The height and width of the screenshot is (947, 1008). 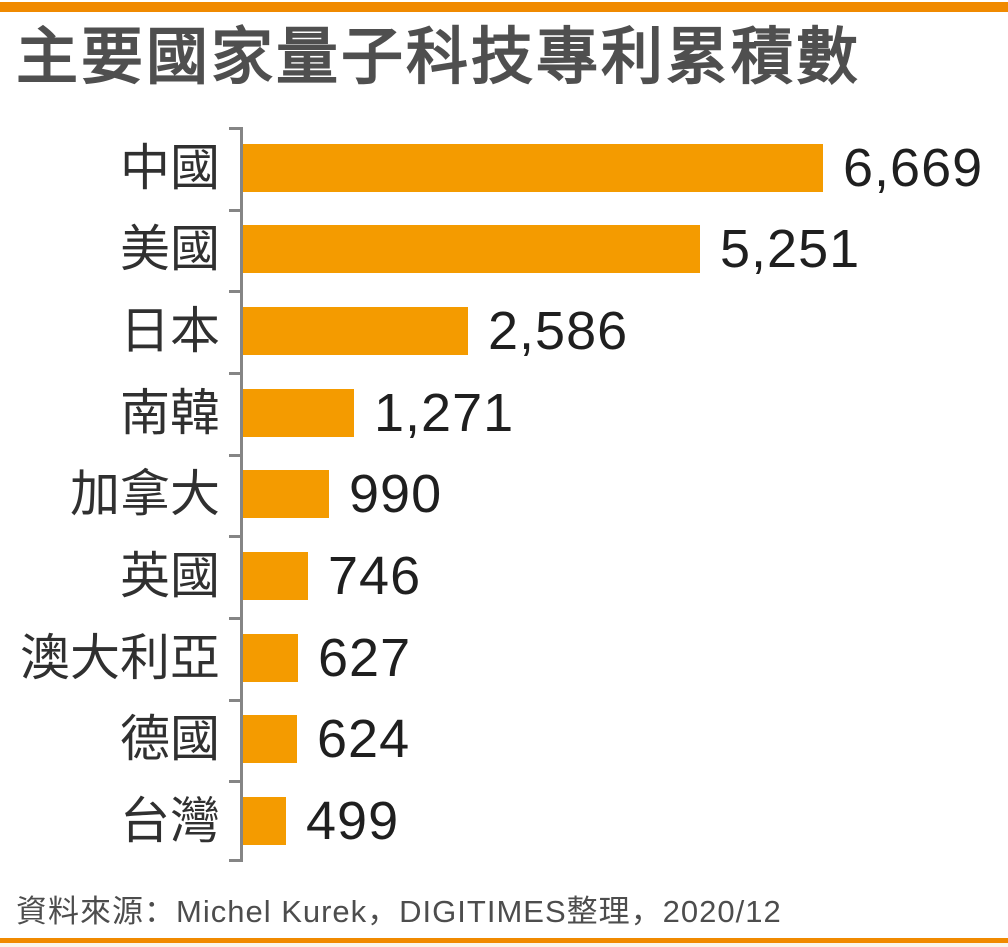 I want to click on chart-row: 中國 6,669, so click(x=504, y=168).